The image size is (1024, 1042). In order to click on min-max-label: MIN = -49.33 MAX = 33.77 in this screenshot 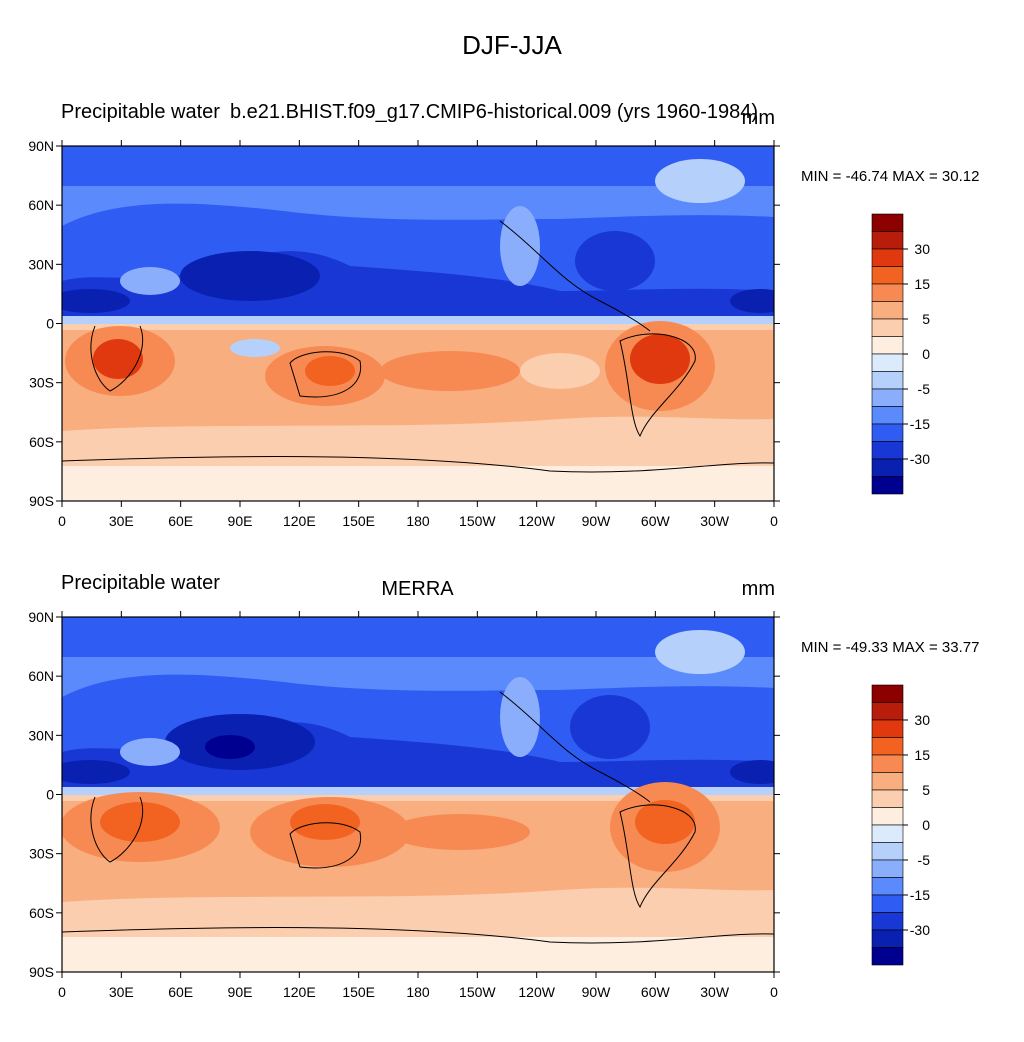, I will do `click(890, 647)`.